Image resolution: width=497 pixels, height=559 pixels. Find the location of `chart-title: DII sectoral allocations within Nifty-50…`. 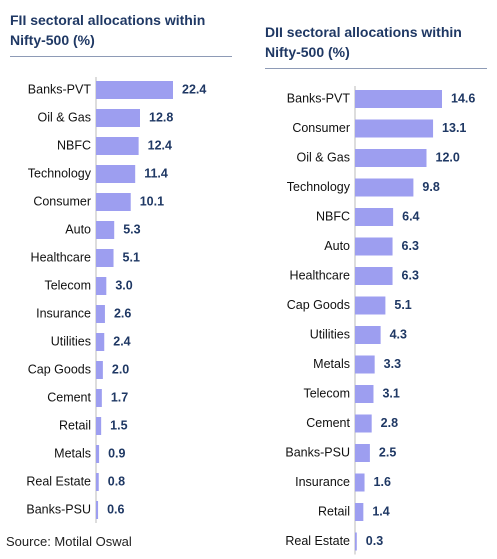

chart-title: DII sectoral allocations within Nifty-50… is located at coordinates (376, 45).